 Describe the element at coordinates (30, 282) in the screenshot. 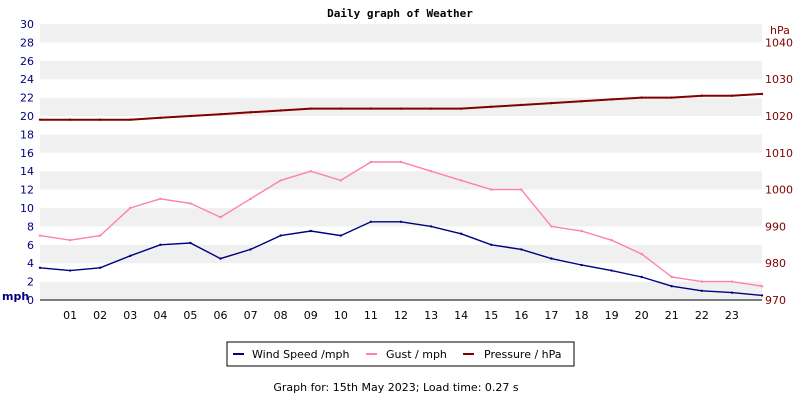

I see `left-tick-label: 2` at that location.